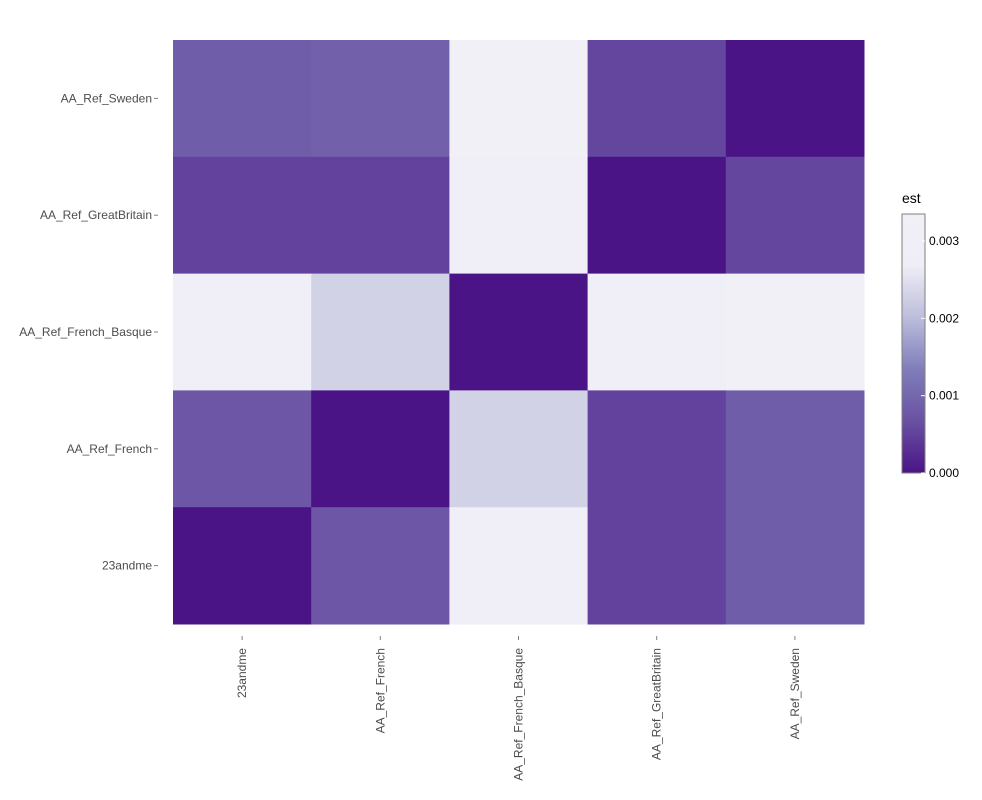 Image resolution: width=982 pixels, height=800 pixels. Describe the element at coordinates (380, 566) in the screenshot. I see `heatmap-cell-23andme-aa-ref-french` at that location.